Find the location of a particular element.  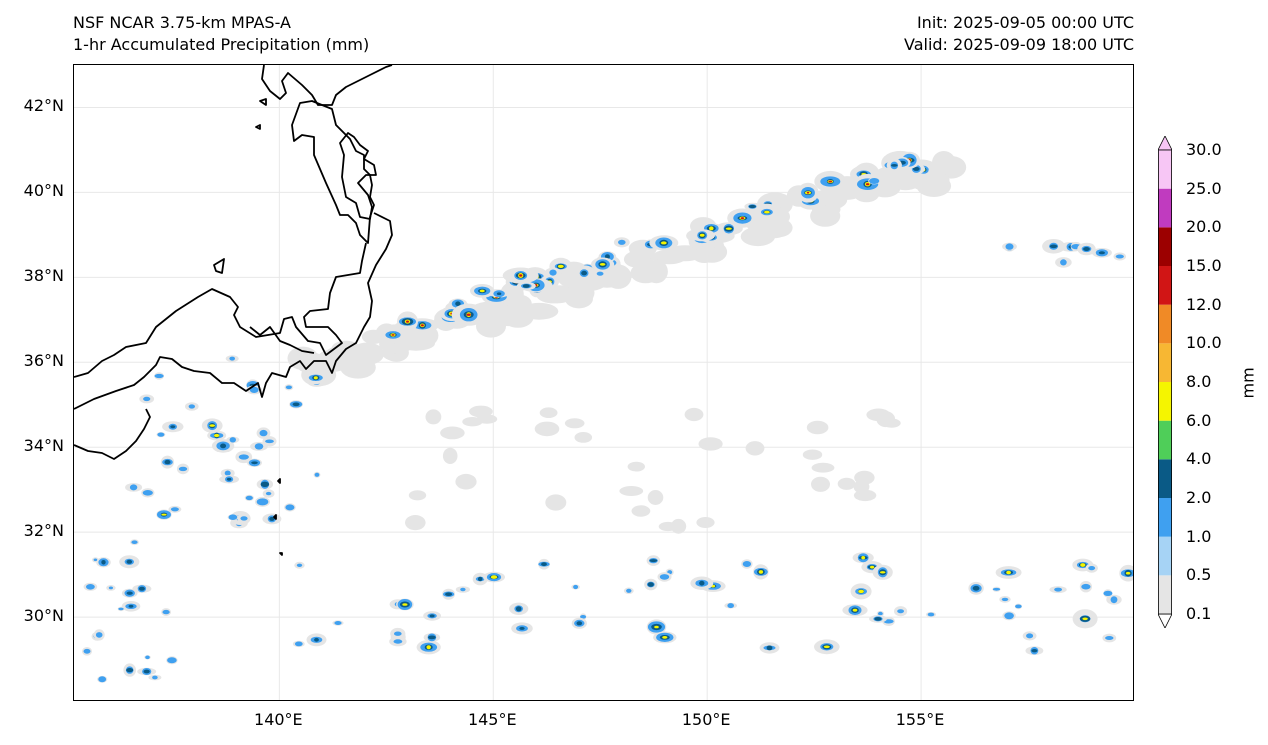

colorbar-tick-label: 1.0 is located at coordinates (1199, 536).